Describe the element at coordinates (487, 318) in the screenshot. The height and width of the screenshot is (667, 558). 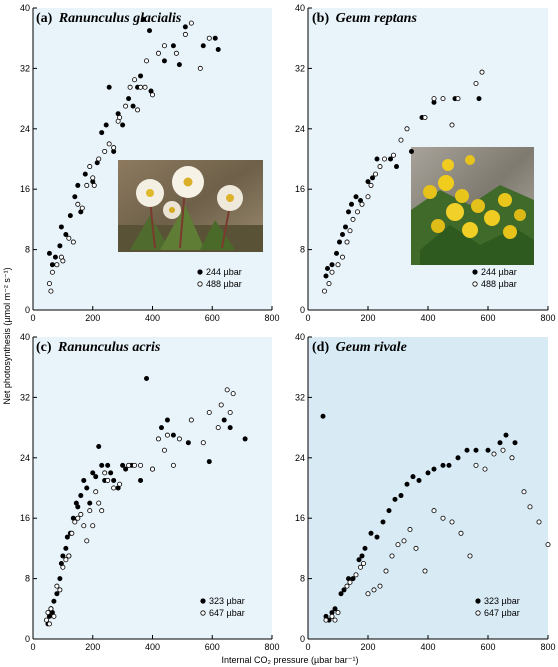
I see `panel-b-x-tick-label: 600` at that location.